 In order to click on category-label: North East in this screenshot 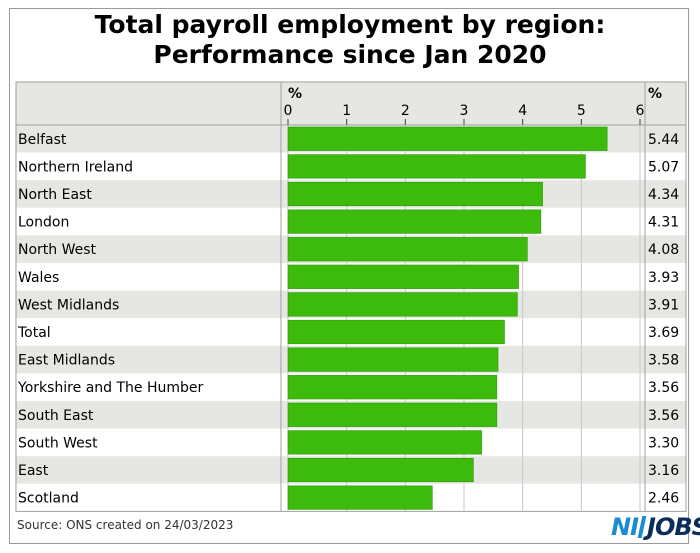, I will do `click(55, 195)`.